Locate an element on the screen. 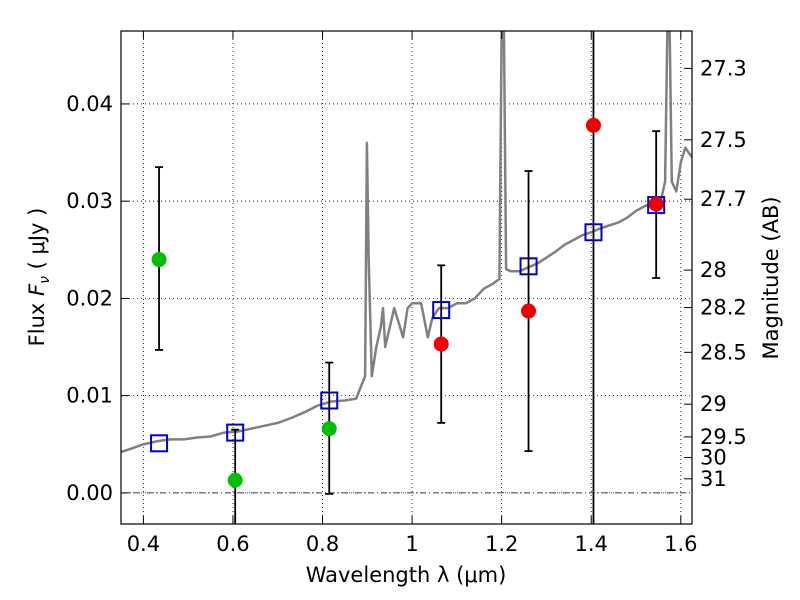  y-tick-label: 0.04 is located at coordinates (89, 104).